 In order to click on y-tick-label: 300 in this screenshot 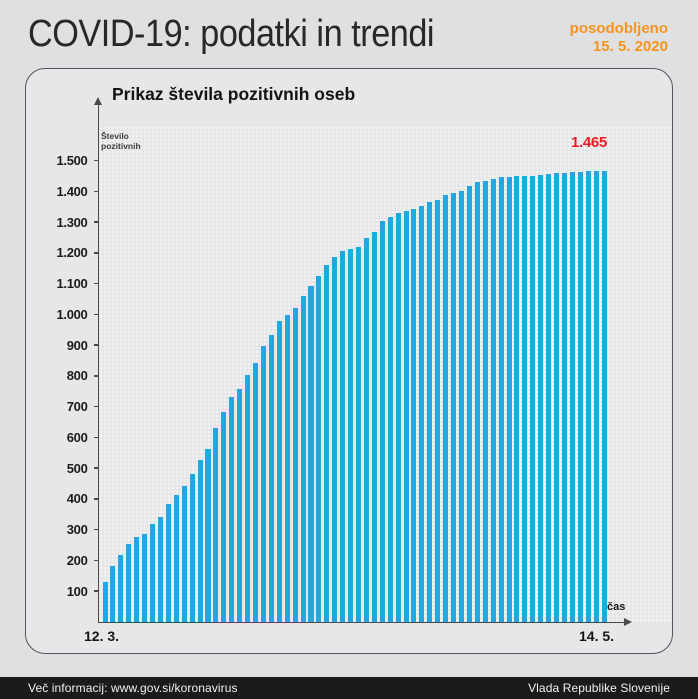, I will do `click(77, 530)`.